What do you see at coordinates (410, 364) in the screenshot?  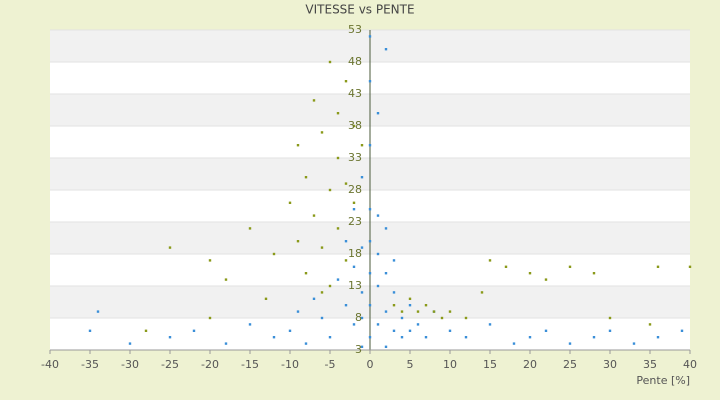 I see `x-tick-label: 5` at bounding box center [410, 364].